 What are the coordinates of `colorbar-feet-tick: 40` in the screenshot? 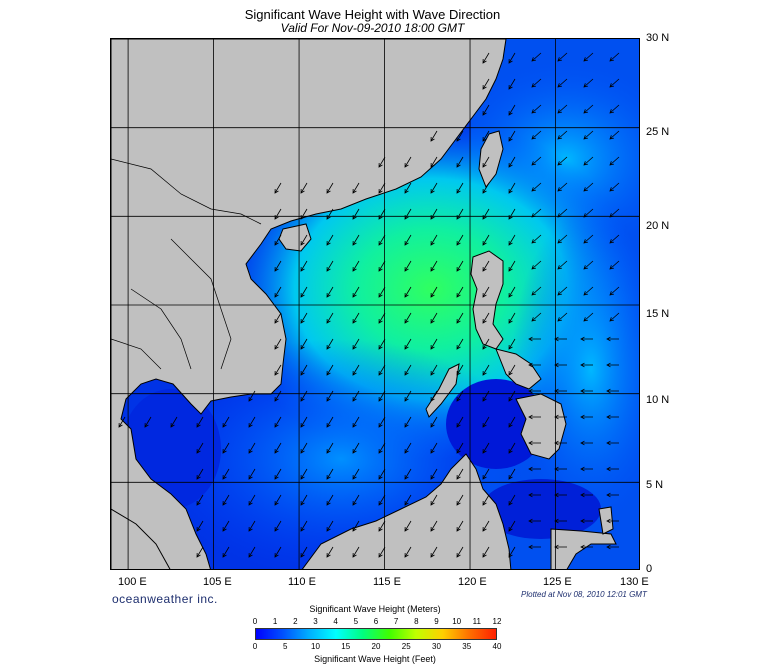 It's located at (497, 646).